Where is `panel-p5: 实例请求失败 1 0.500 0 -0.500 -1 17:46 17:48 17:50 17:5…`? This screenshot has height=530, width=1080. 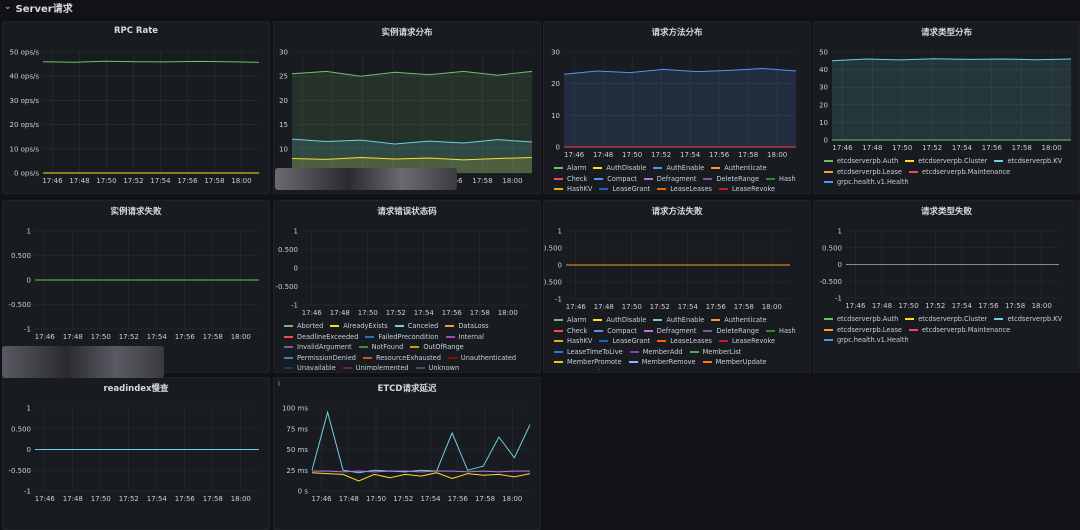
panel-p5: 实例请求失败 1 0.500 0 -0.500 -1 17:46 17:48 17:50 17:5… is located at coordinates (136, 286).